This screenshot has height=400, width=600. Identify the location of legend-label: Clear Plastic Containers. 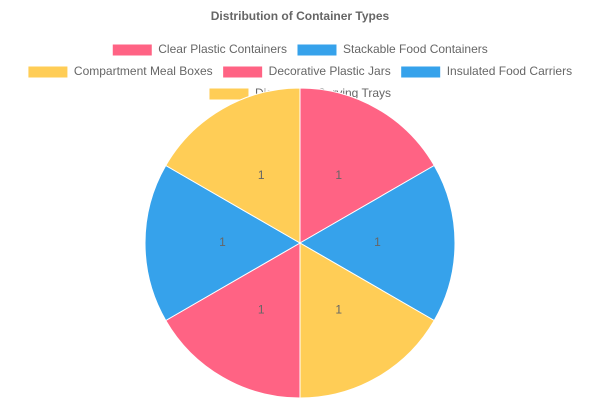
(222, 49).